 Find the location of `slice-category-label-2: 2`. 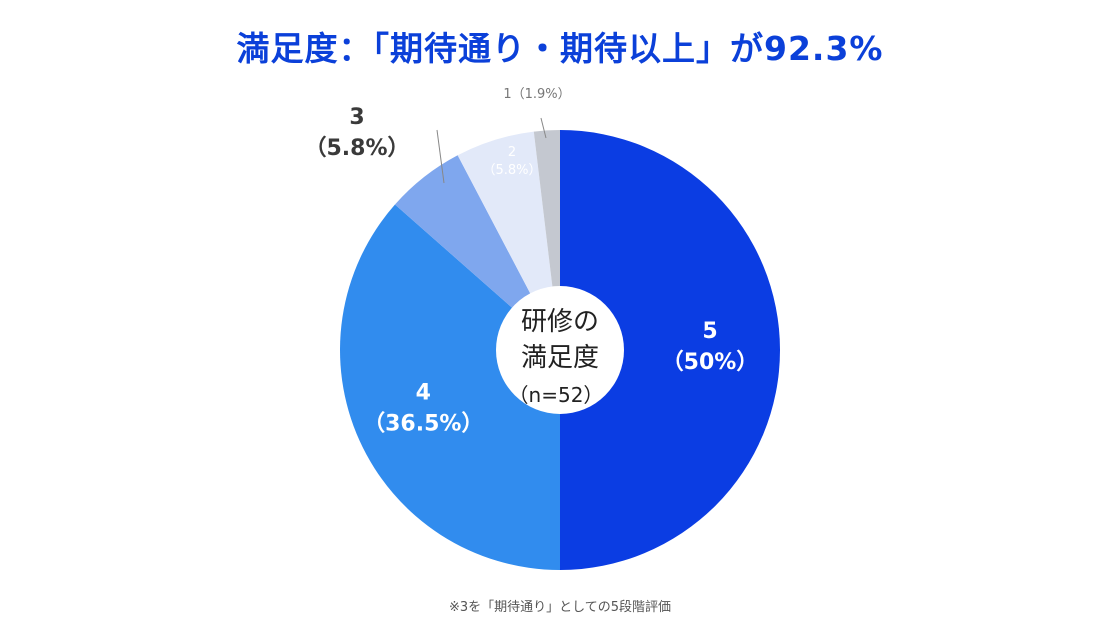

slice-category-label-2: 2 is located at coordinates (512, 152).